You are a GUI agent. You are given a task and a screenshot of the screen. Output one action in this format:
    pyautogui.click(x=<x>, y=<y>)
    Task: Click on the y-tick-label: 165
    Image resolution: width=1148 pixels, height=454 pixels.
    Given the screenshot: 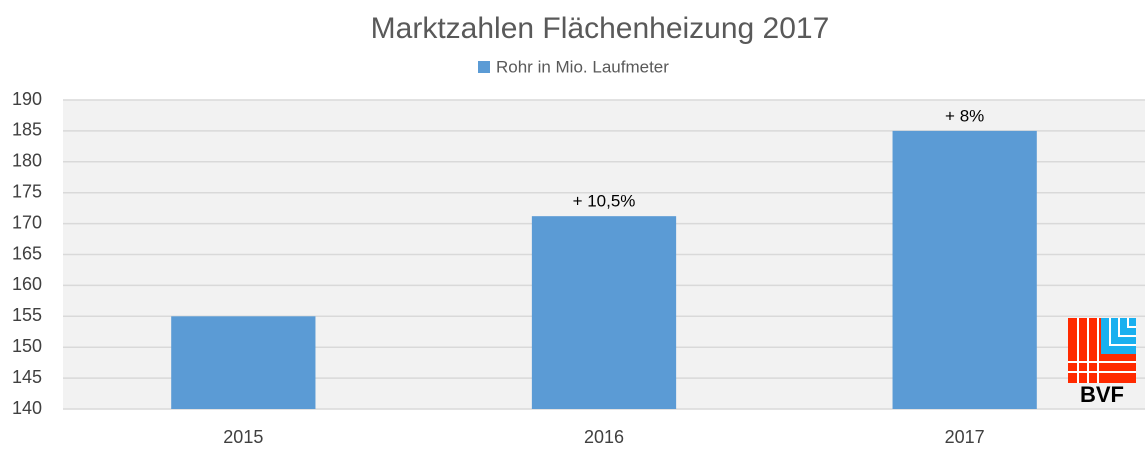 What is the action you would take?
    pyautogui.click(x=27, y=253)
    